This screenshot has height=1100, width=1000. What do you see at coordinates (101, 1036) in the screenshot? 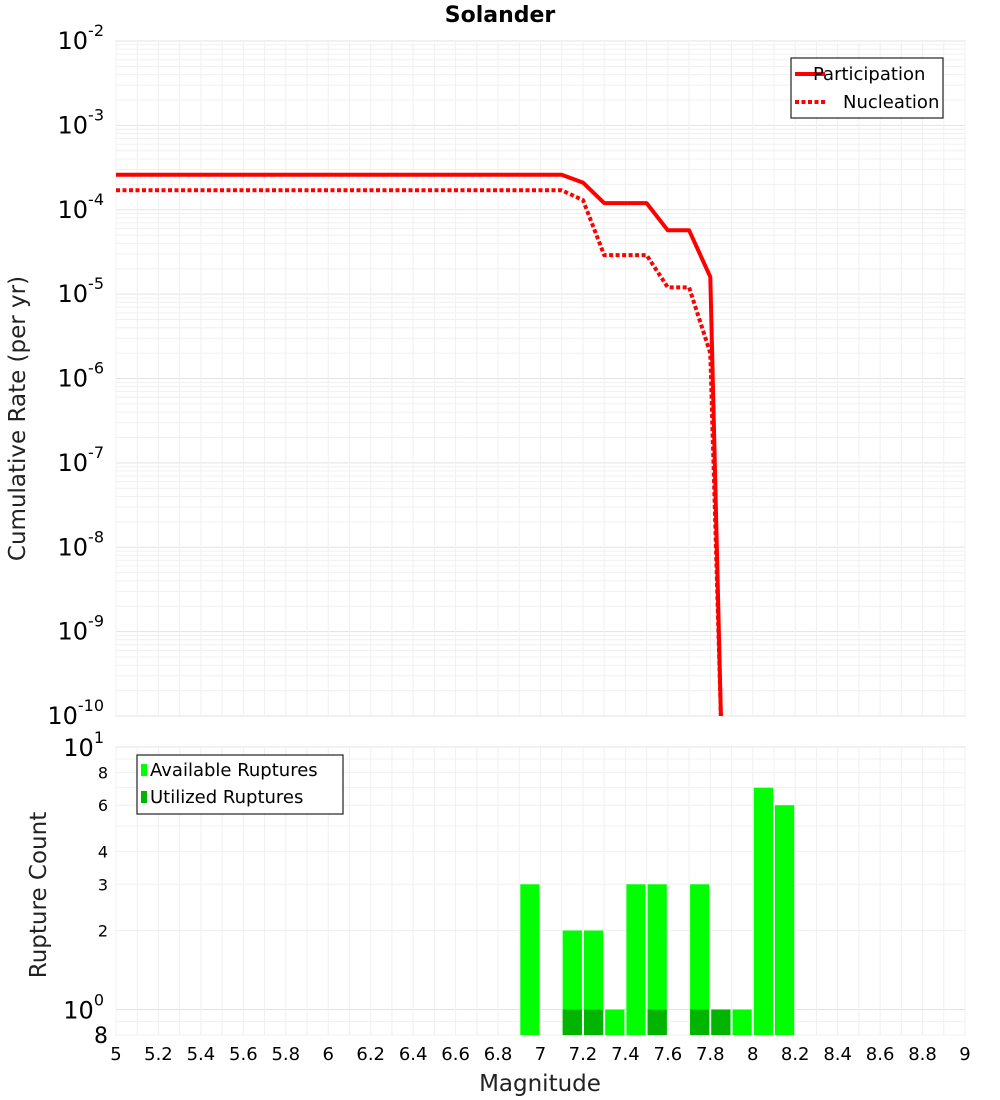
I see `bottom-y-axis-min-label: 8` at bounding box center [101, 1036].